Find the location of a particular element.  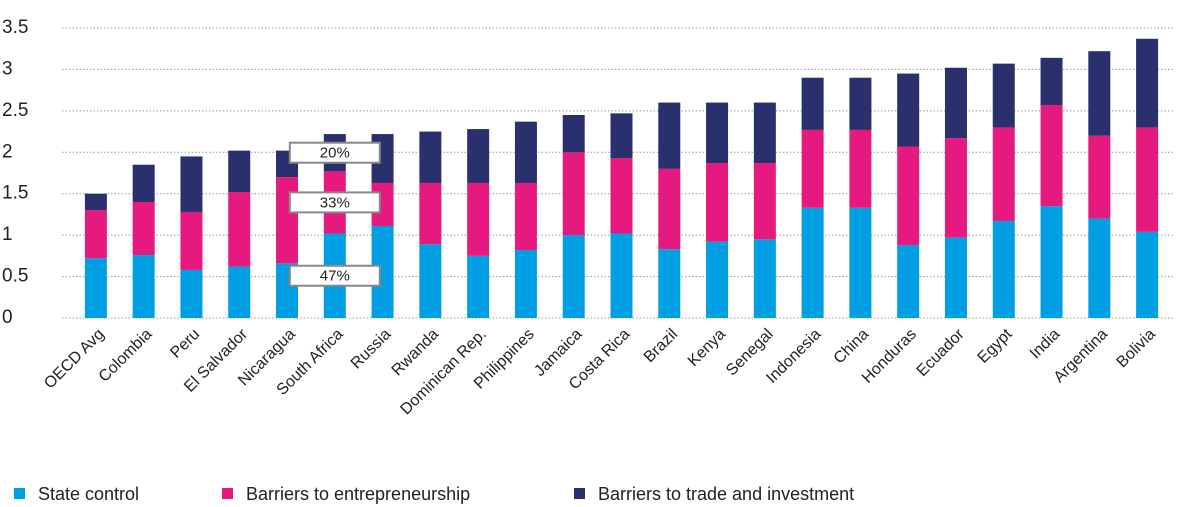

y-tick-label: 0.5 is located at coordinates (15, 276).